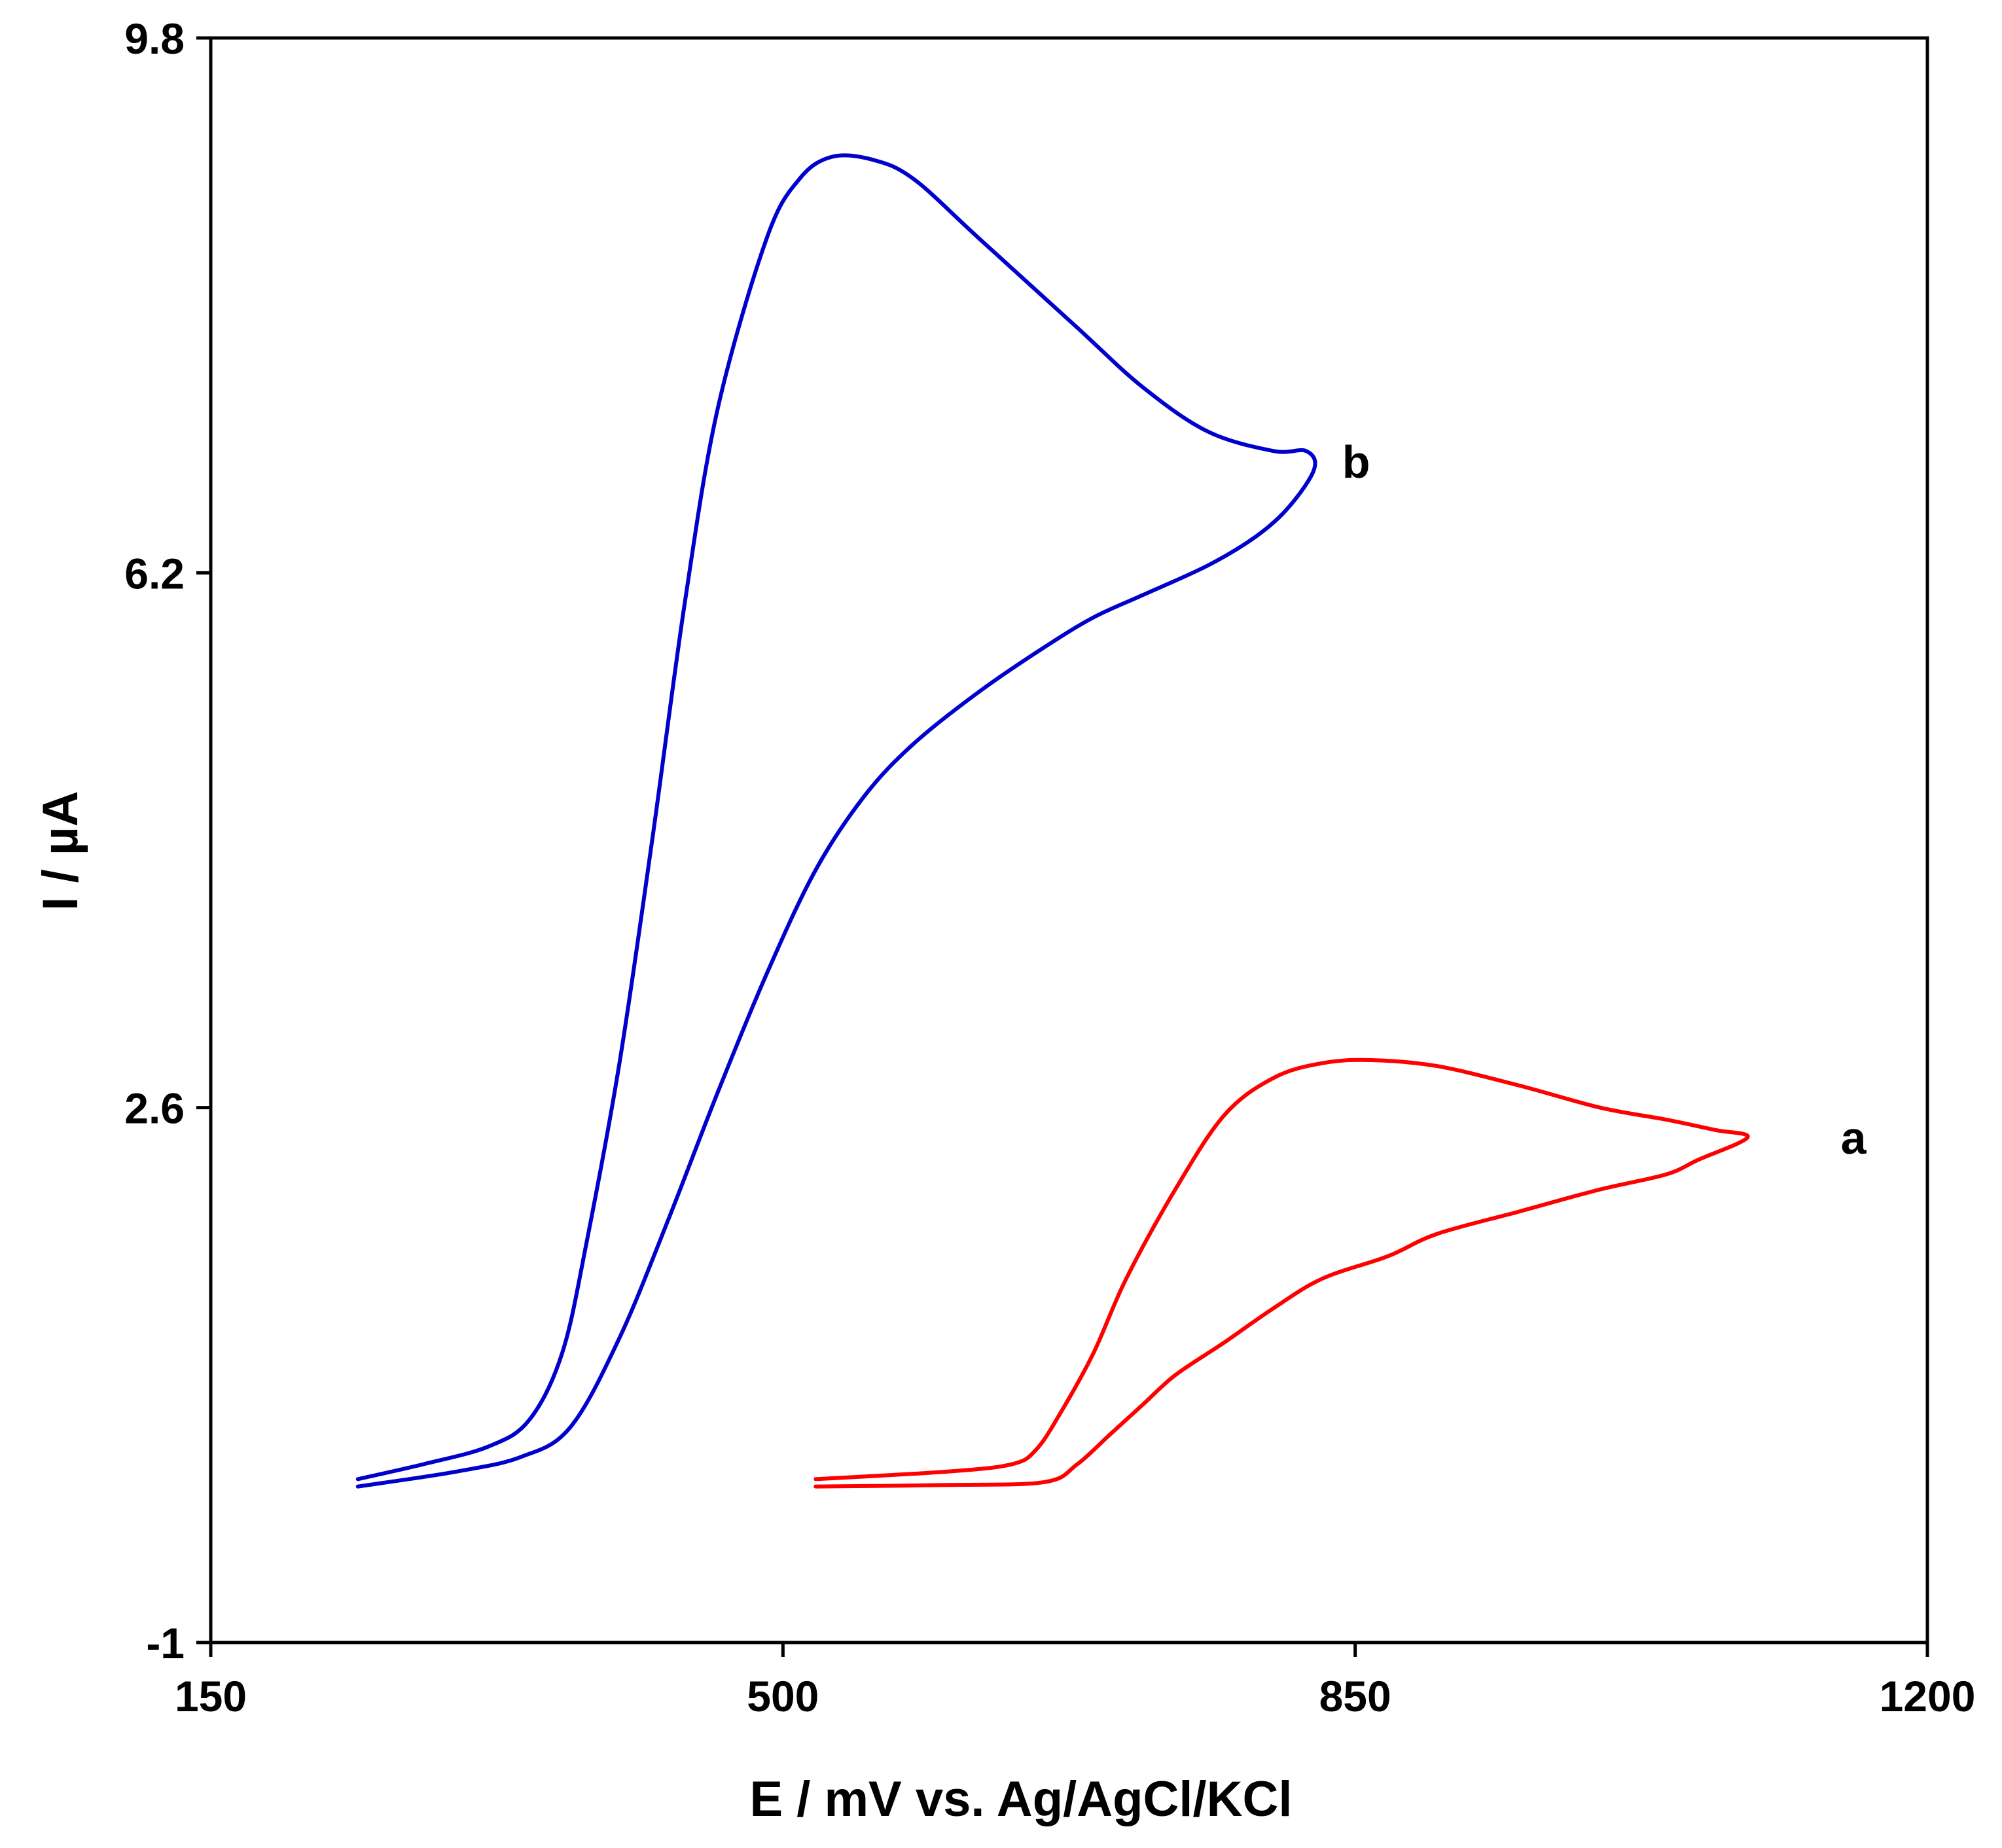 The height and width of the screenshot is (1848, 2002). What do you see at coordinates (1604, 800) in the screenshot?
I see `curve-labels-layer: ab` at bounding box center [1604, 800].